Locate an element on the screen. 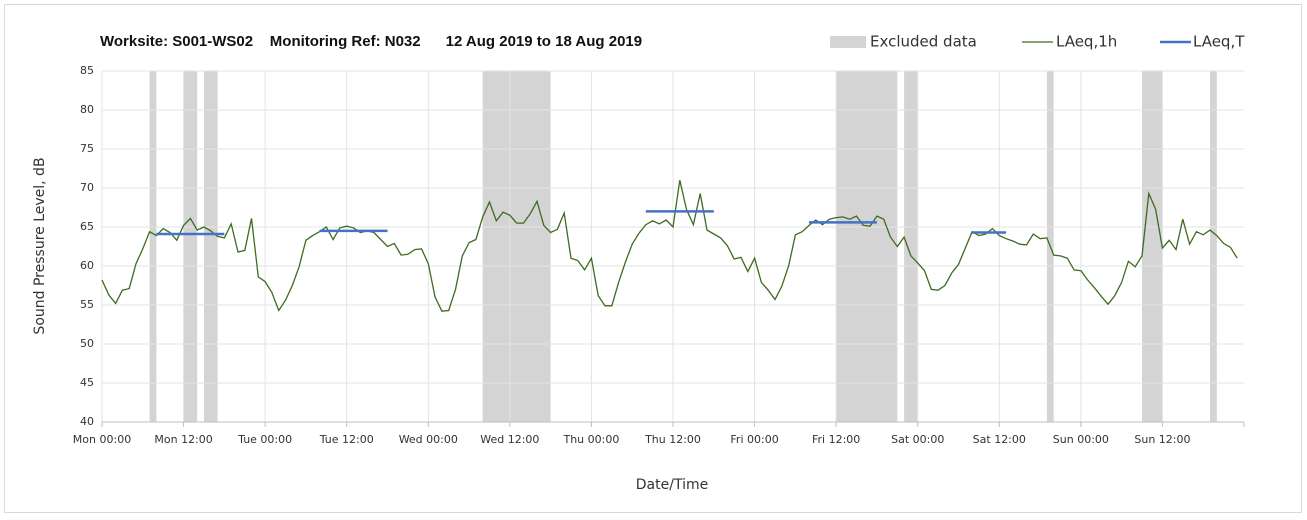 Image resolution: width=1307 pixels, height=520 pixels. y-tick-label: 45 is located at coordinates (87, 382).